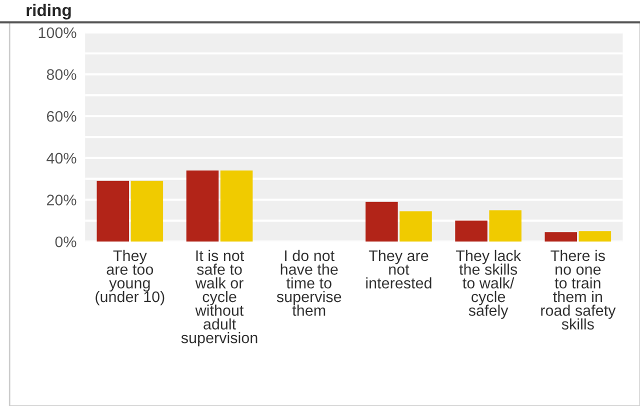  What do you see at coordinates (399, 269) in the screenshot?
I see `x-tick-label: They are not interested` at bounding box center [399, 269].